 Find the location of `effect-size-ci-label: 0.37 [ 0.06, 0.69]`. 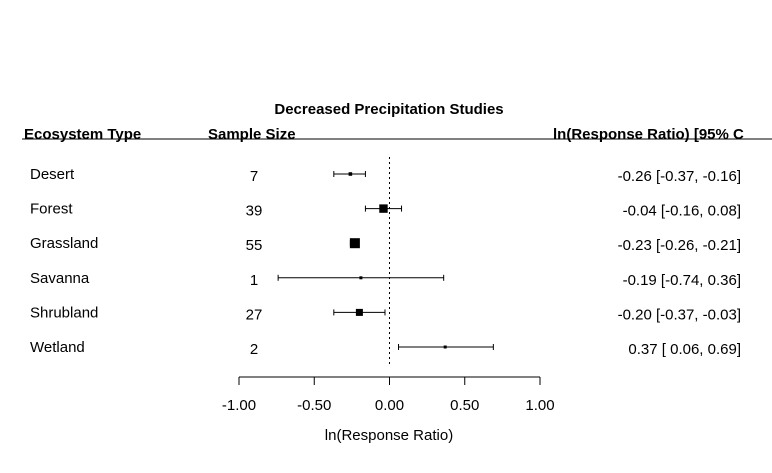

effect-size-ci-label: 0.37 [ 0.06, 0.69] is located at coordinates (684, 349).